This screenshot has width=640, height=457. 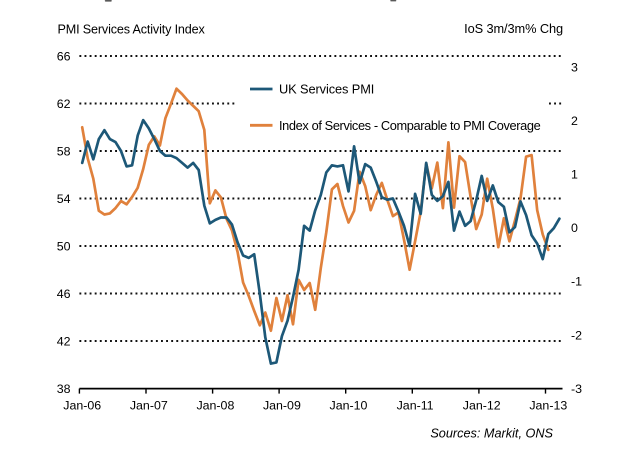 What do you see at coordinates (574, 175) in the screenshot?
I see `svg-text: 1` at bounding box center [574, 175].